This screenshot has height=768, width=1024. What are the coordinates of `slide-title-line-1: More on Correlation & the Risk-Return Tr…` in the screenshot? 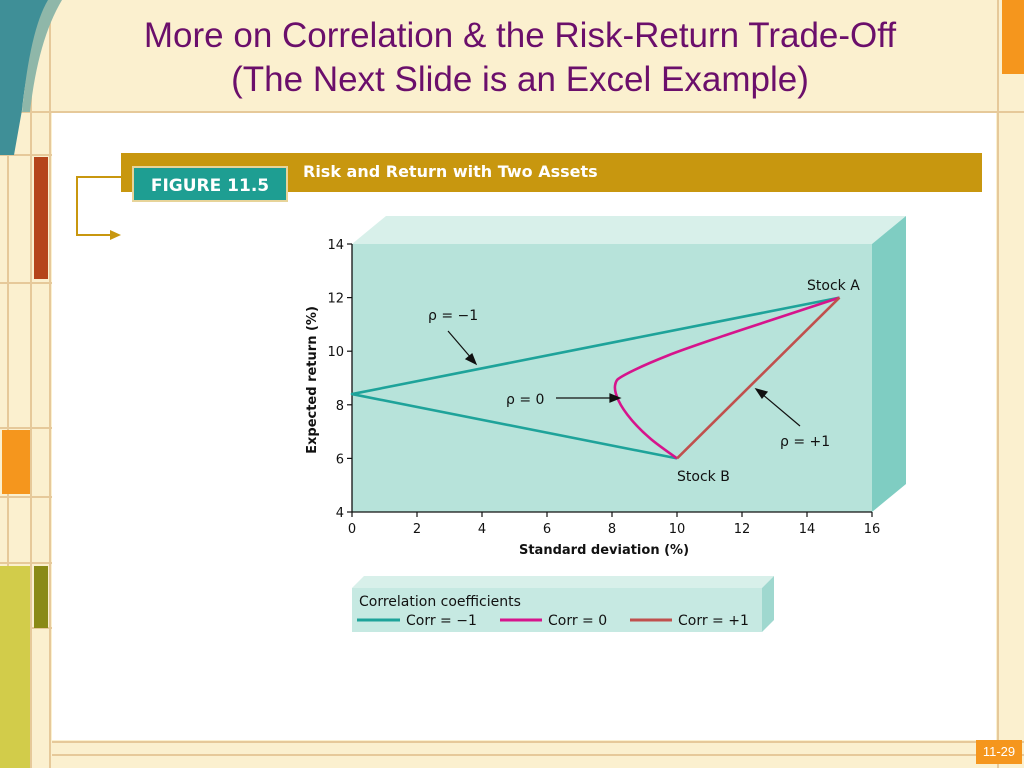 It's located at (520, 35).